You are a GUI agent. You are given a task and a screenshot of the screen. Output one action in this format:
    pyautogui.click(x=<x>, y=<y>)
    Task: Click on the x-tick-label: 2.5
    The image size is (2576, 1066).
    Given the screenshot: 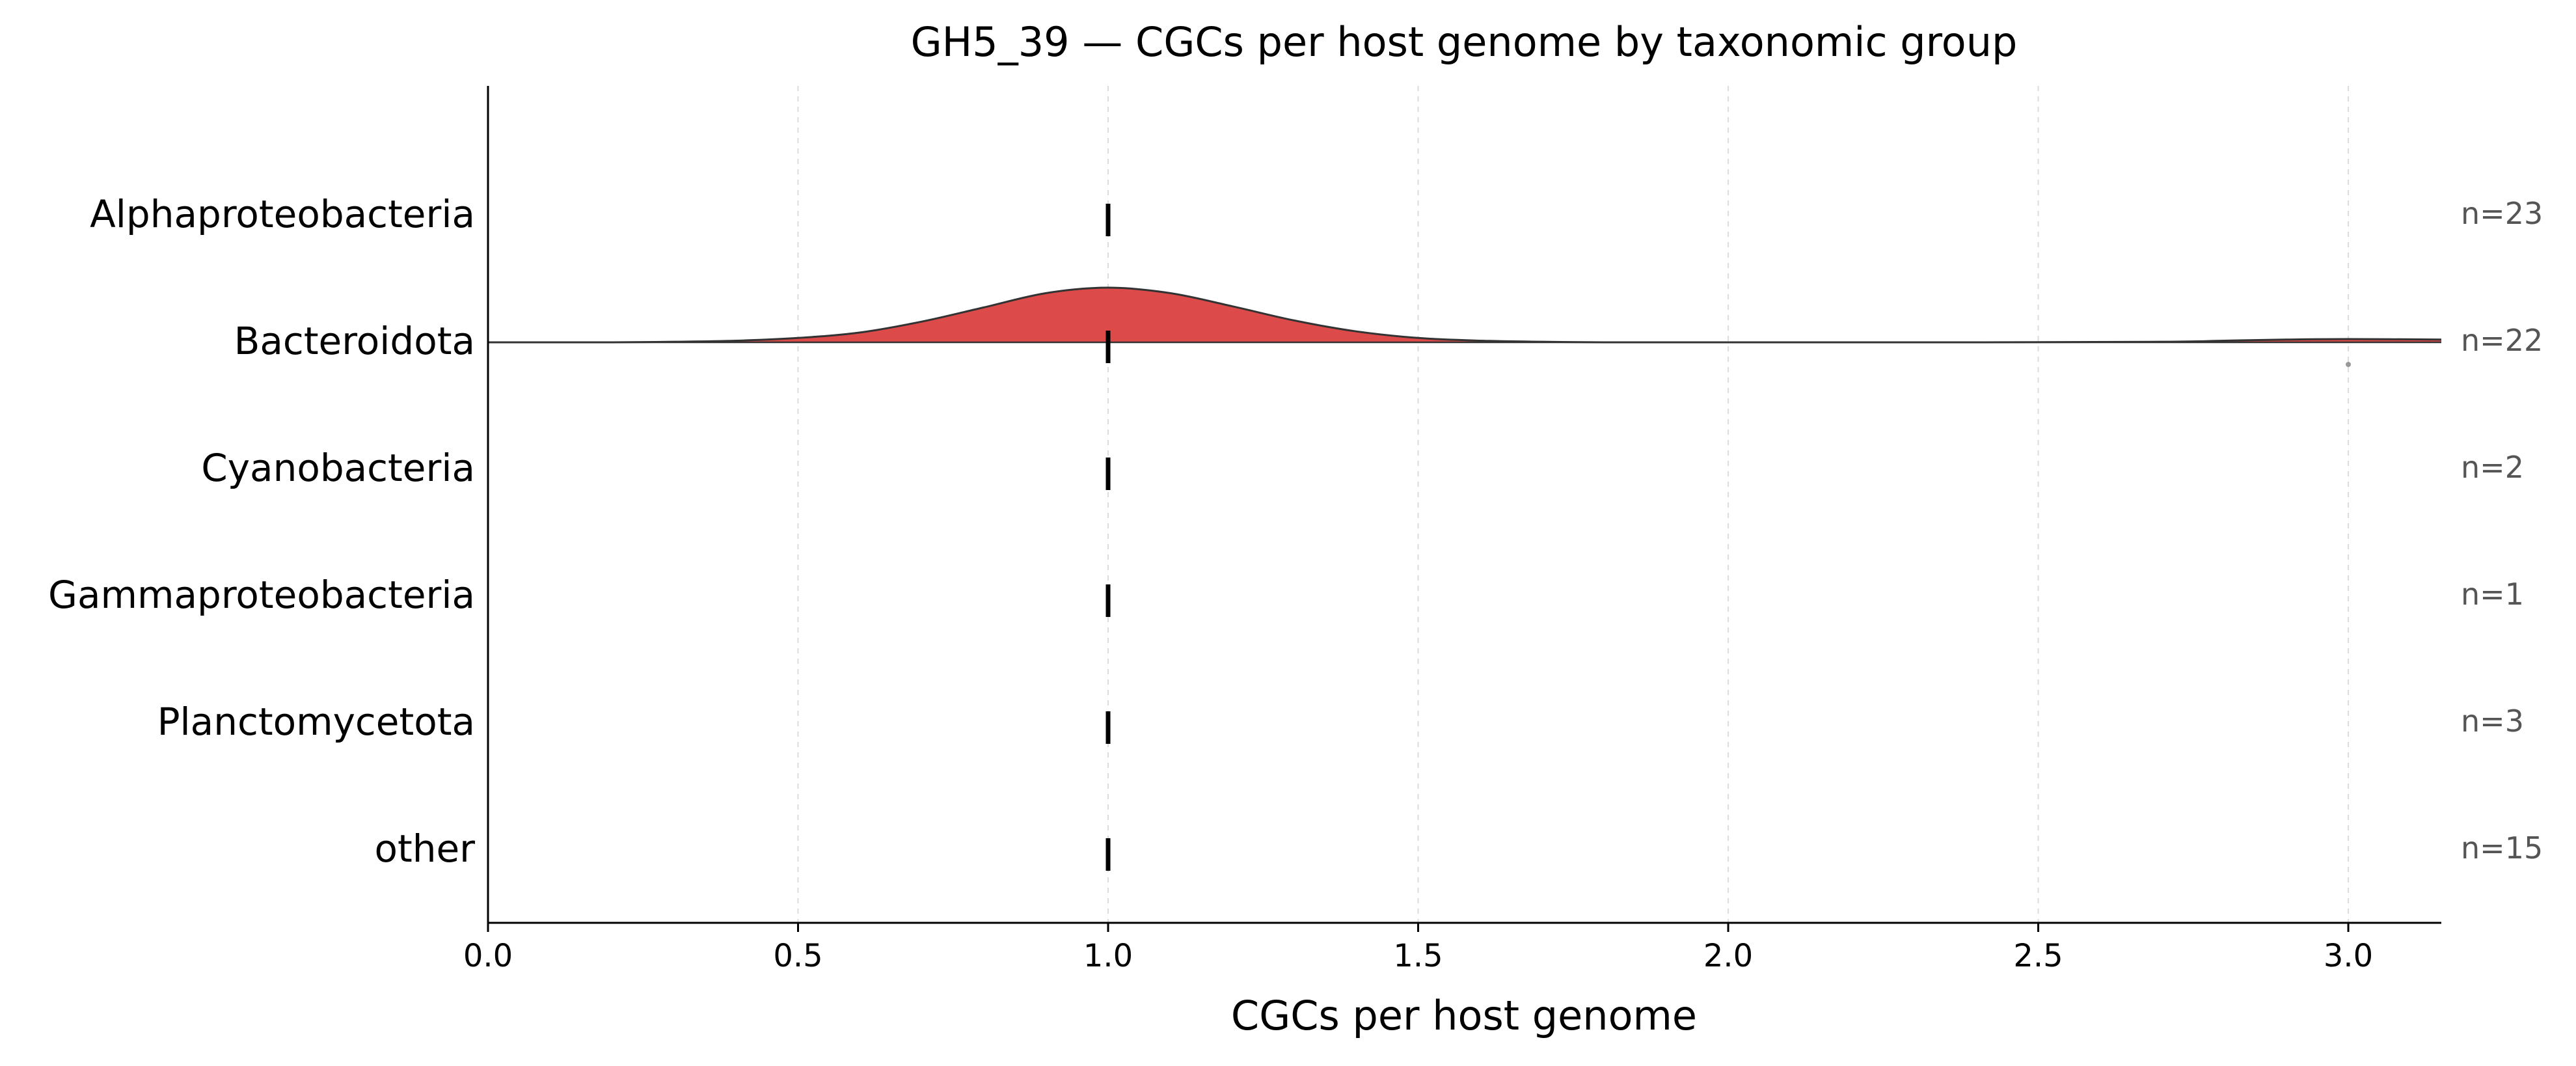 What is the action you would take?
    pyautogui.click(x=2038, y=956)
    